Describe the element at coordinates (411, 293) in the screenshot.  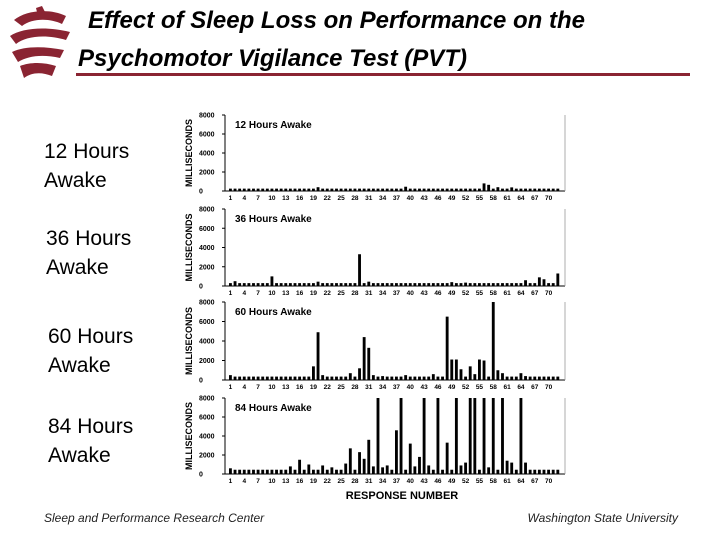
I see `x-tick-label: 40` at that location.